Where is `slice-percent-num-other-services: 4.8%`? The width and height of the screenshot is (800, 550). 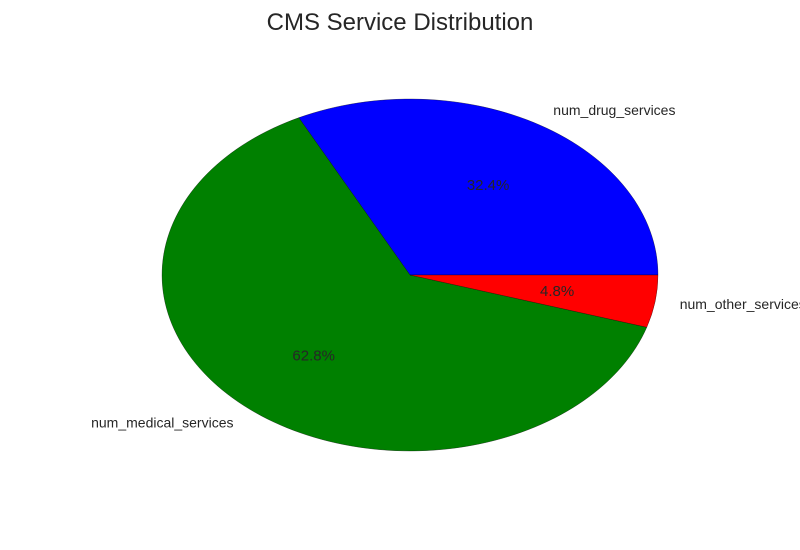 slice-percent-num-other-services: 4.8% is located at coordinates (557, 291).